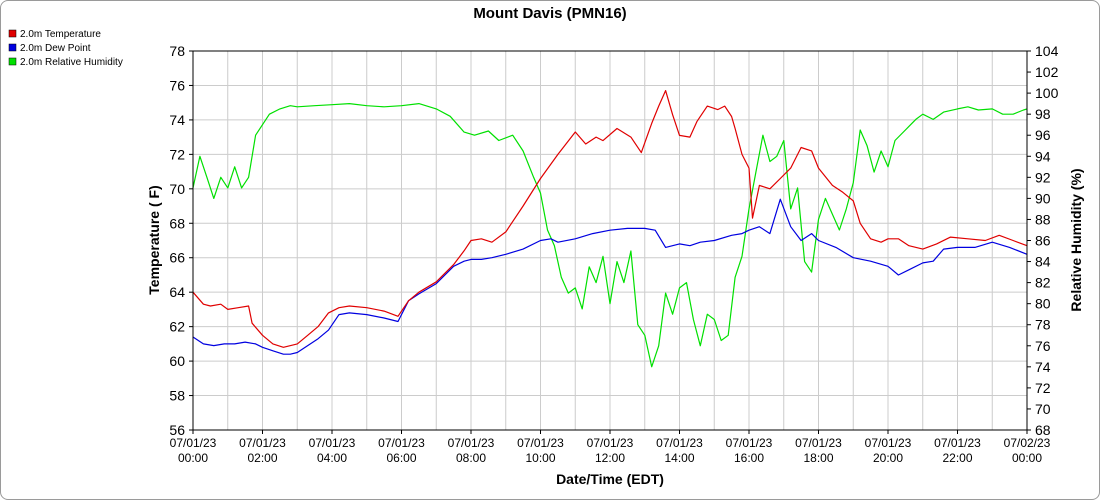  What do you see at coordinates (1043, 262) in the screenshot?
I see `y-right-tick-label: 84` at bounding box center [1043, 262].